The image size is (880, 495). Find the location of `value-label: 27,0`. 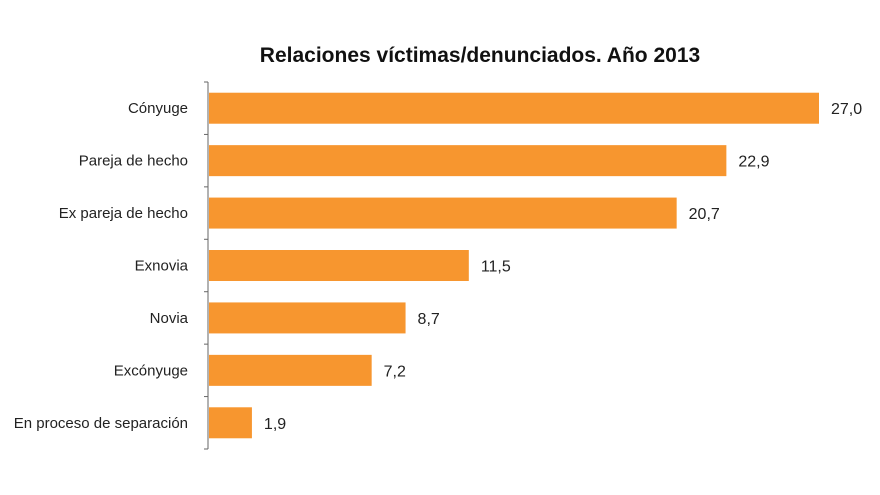

value-label: 27,0 is located at coordinates (846, 109).